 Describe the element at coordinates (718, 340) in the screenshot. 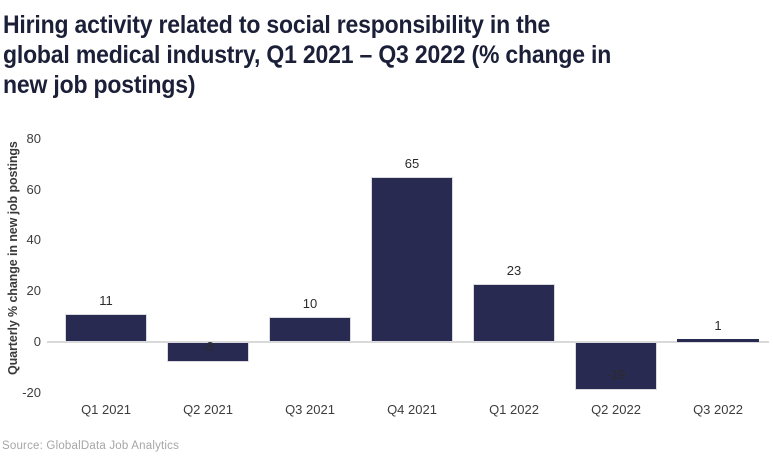

I see `bar-q3-2022` at that location.